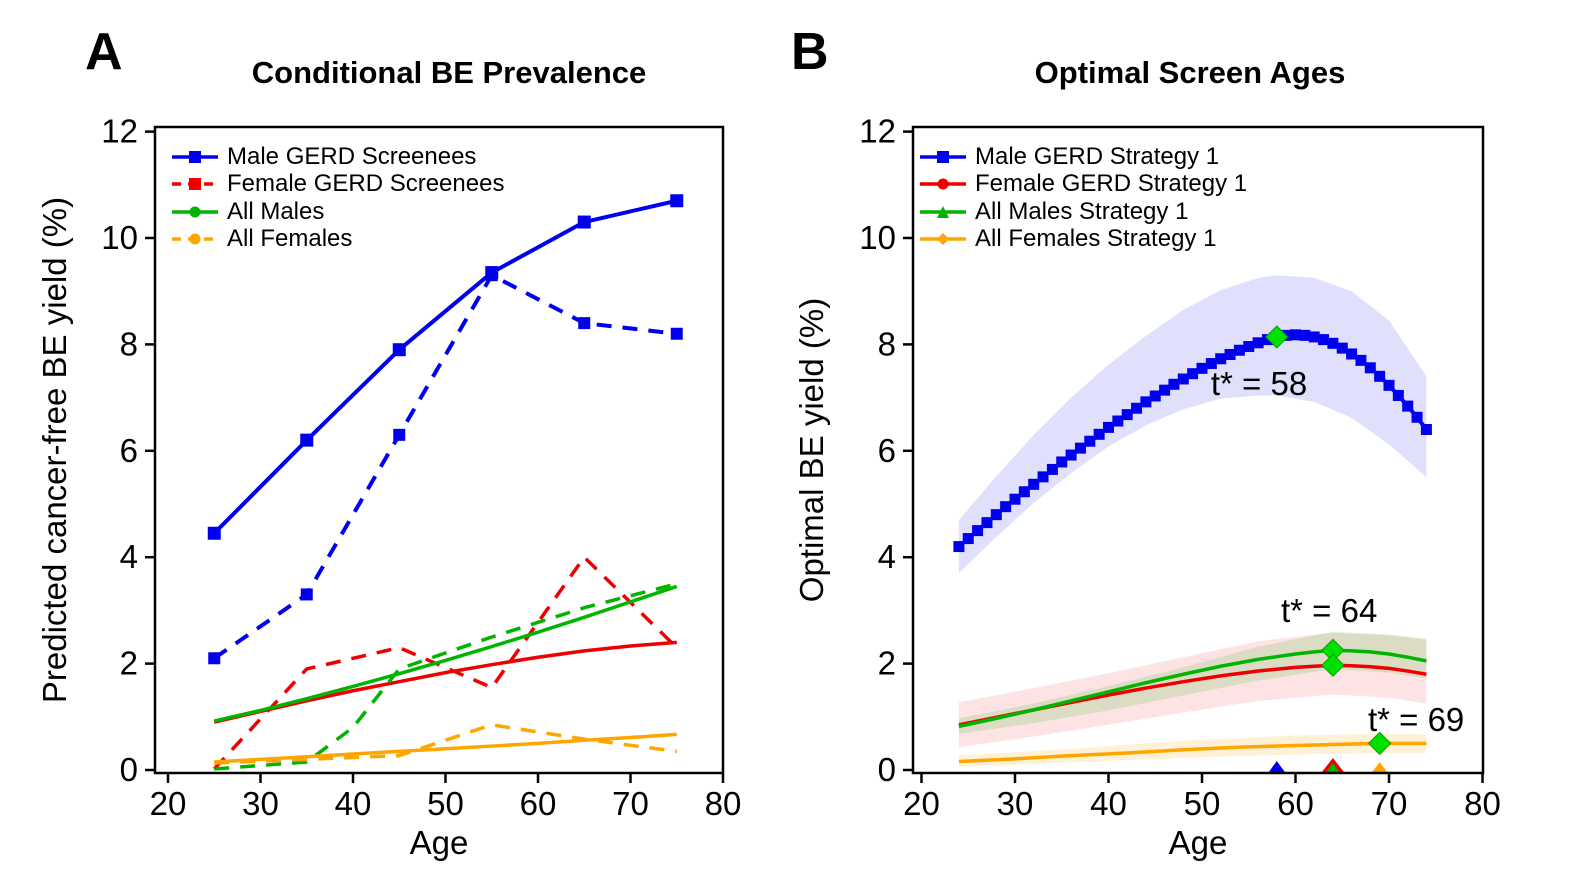  I want to click on all-males-strategy-1-solid-line, so click(1192, 688).